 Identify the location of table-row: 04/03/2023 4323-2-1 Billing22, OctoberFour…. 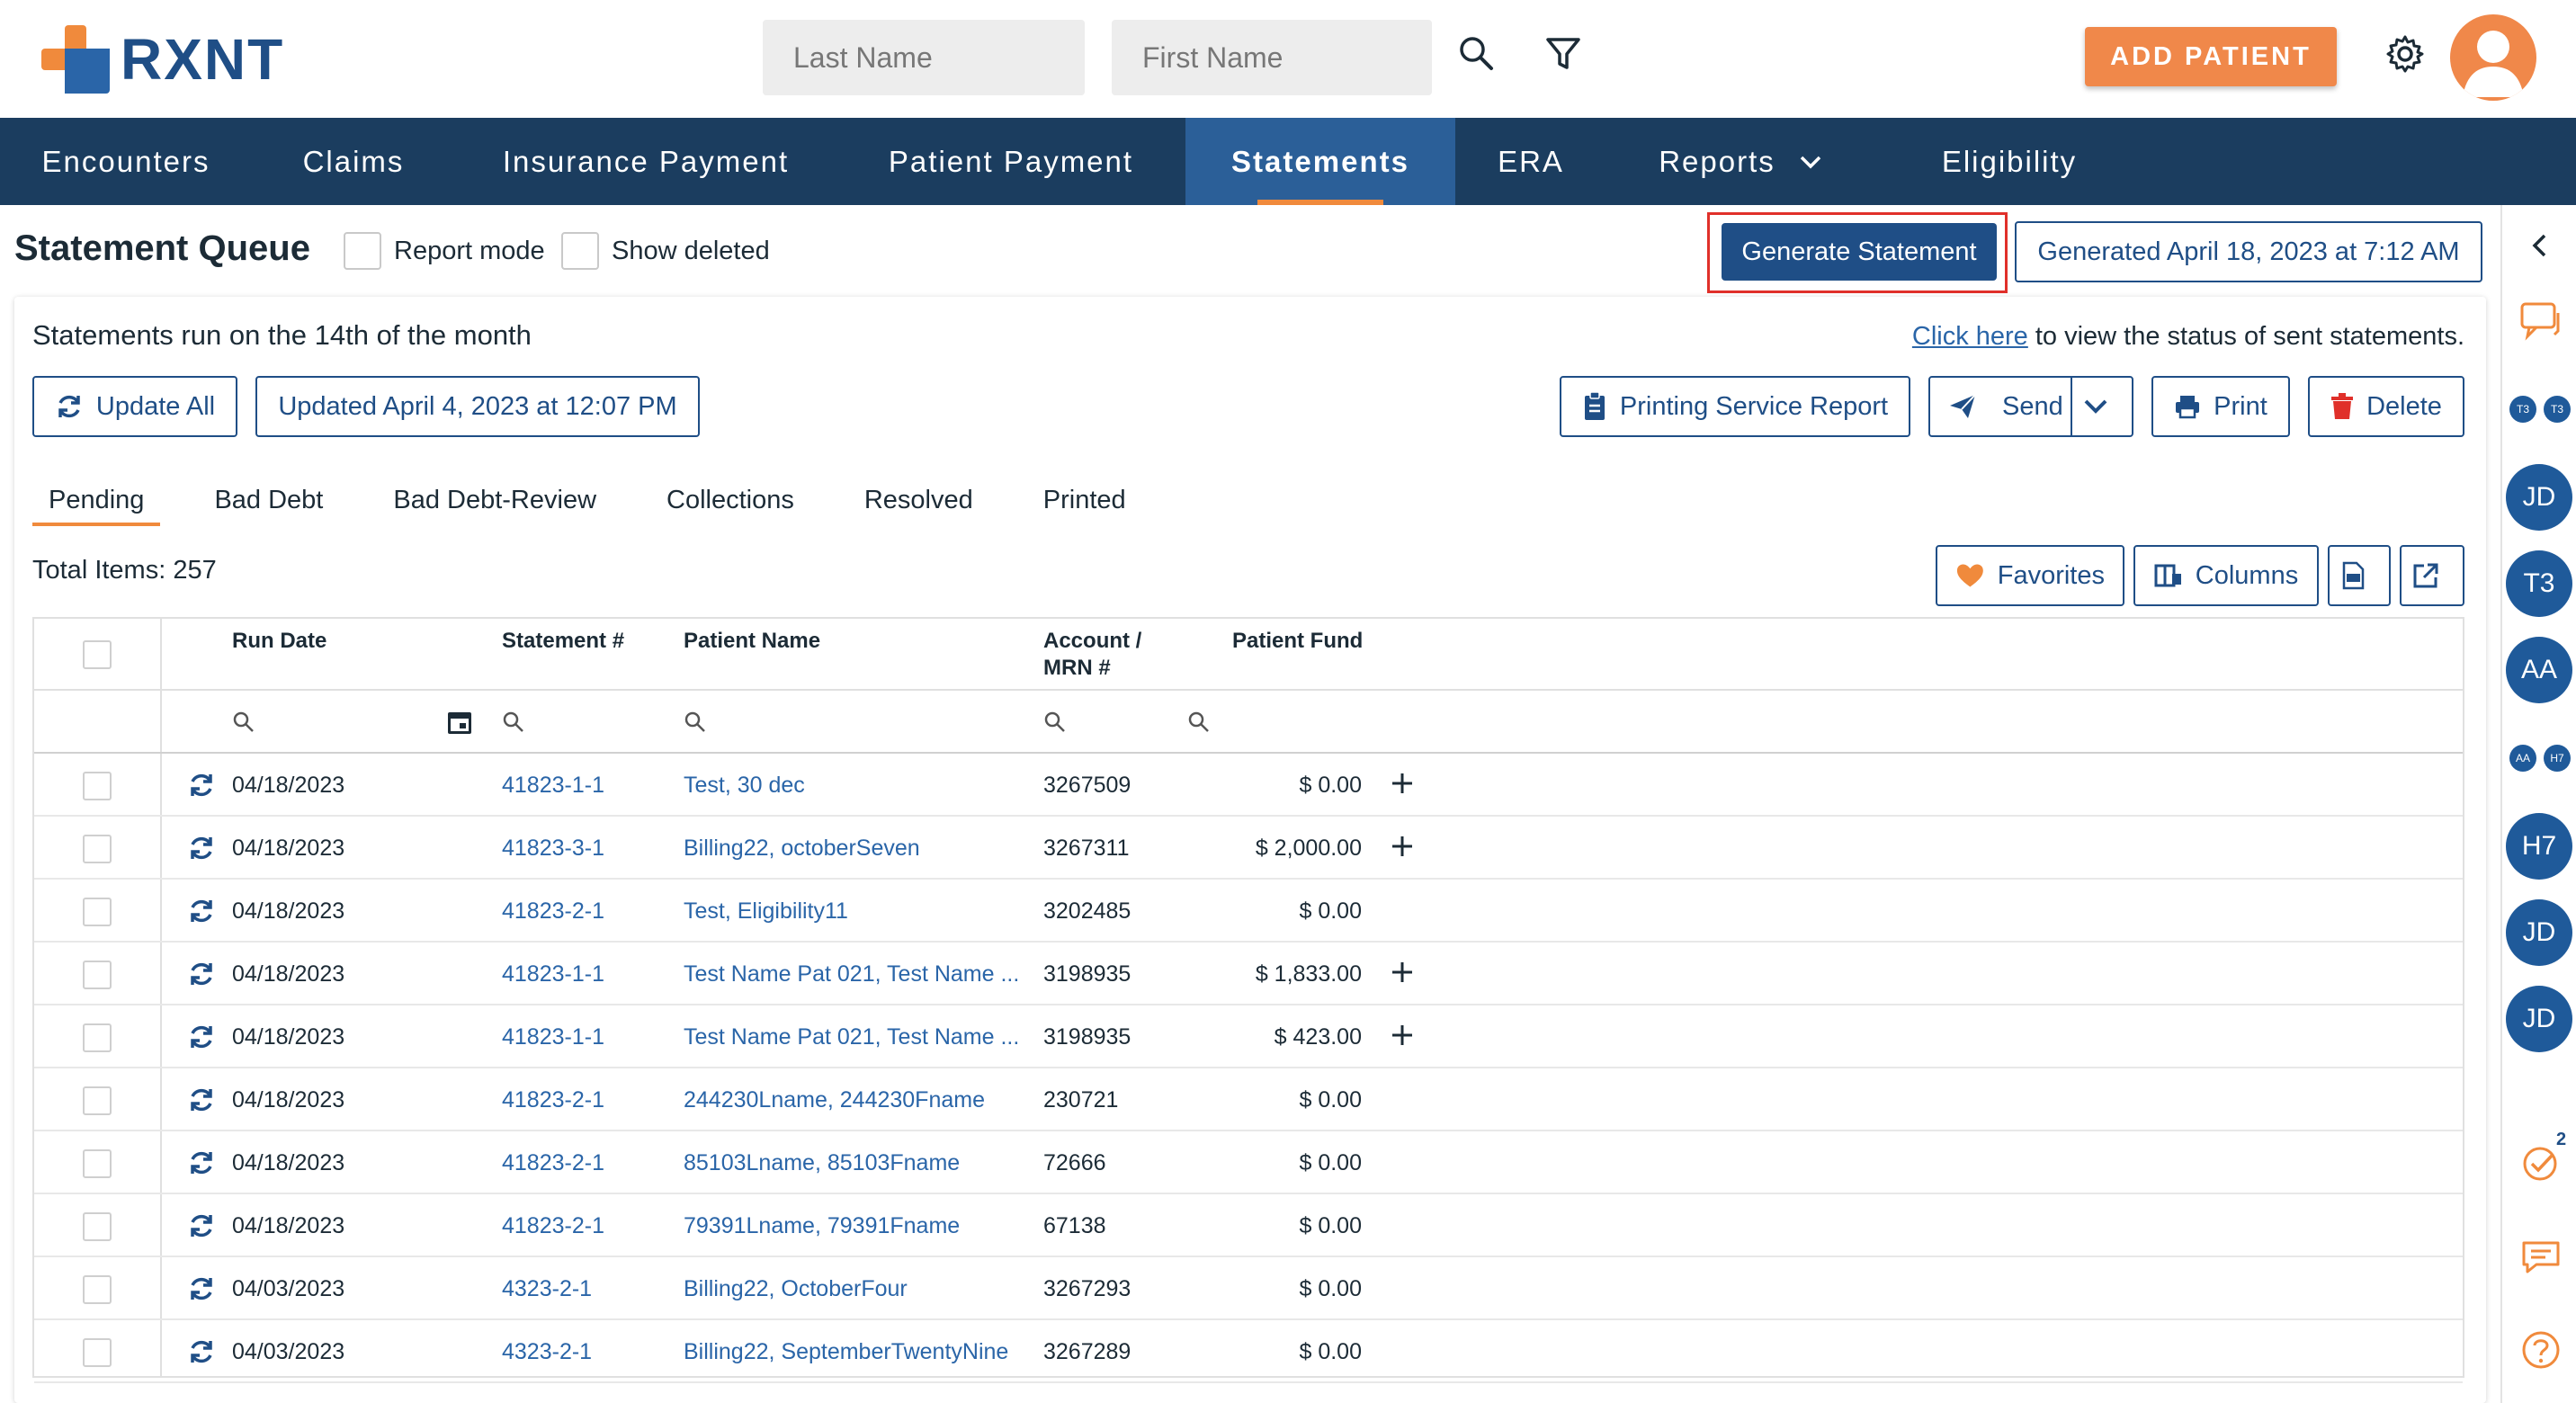
(1248, 1288).